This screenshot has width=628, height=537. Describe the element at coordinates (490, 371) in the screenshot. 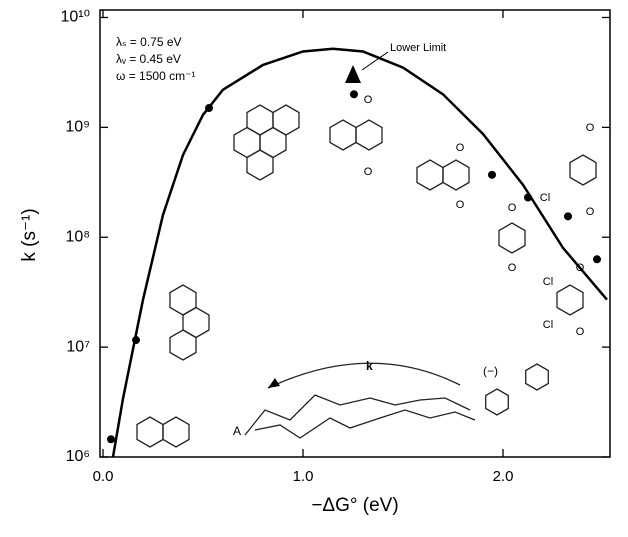

I see `annotation: (−)` at that location.